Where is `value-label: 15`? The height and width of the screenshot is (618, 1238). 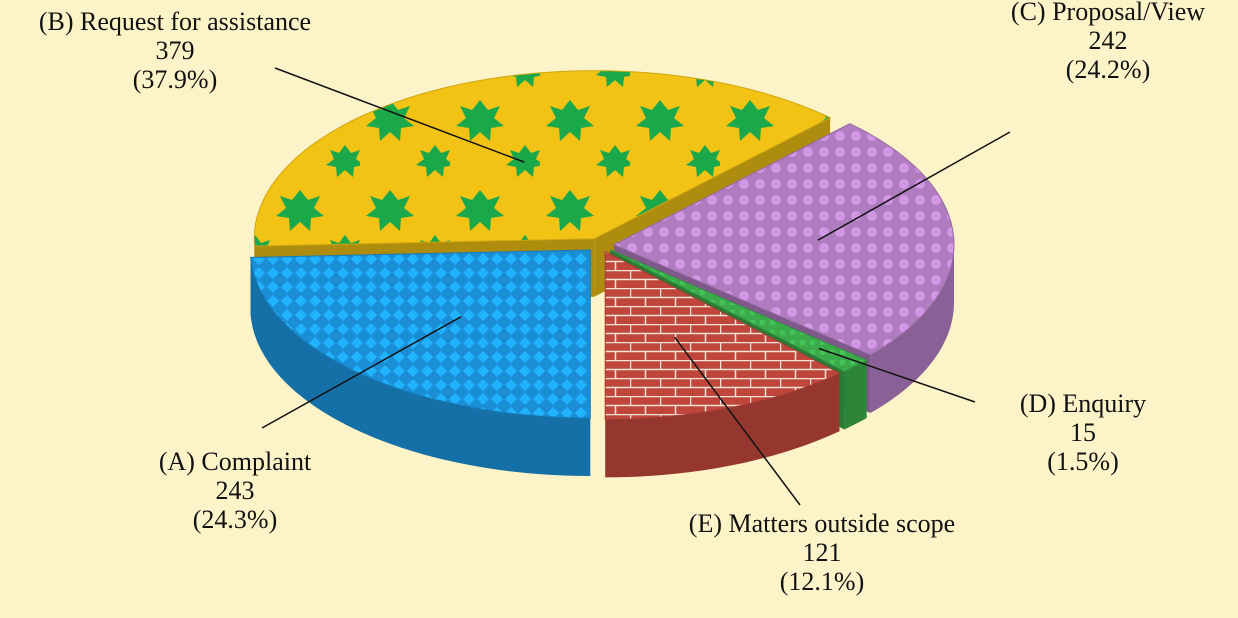 value-label: 15 is located at coordinates (1083, 432).